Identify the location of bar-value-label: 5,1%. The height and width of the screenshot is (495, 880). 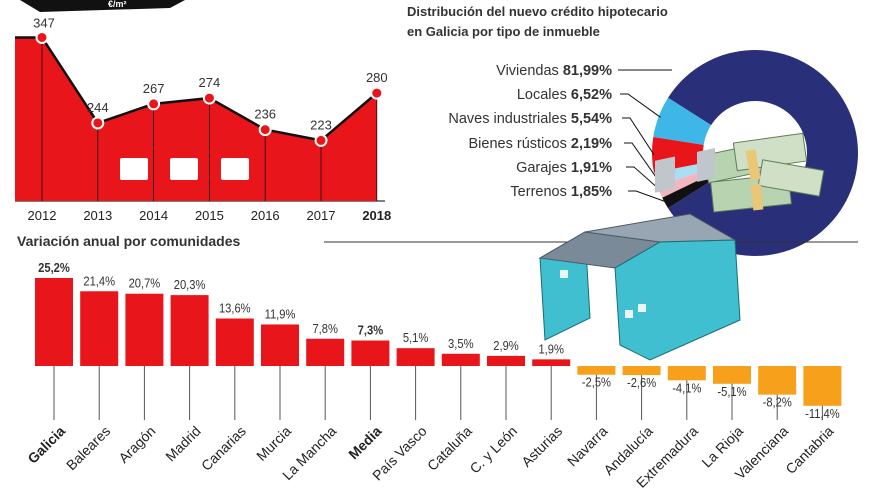
(416, 337).